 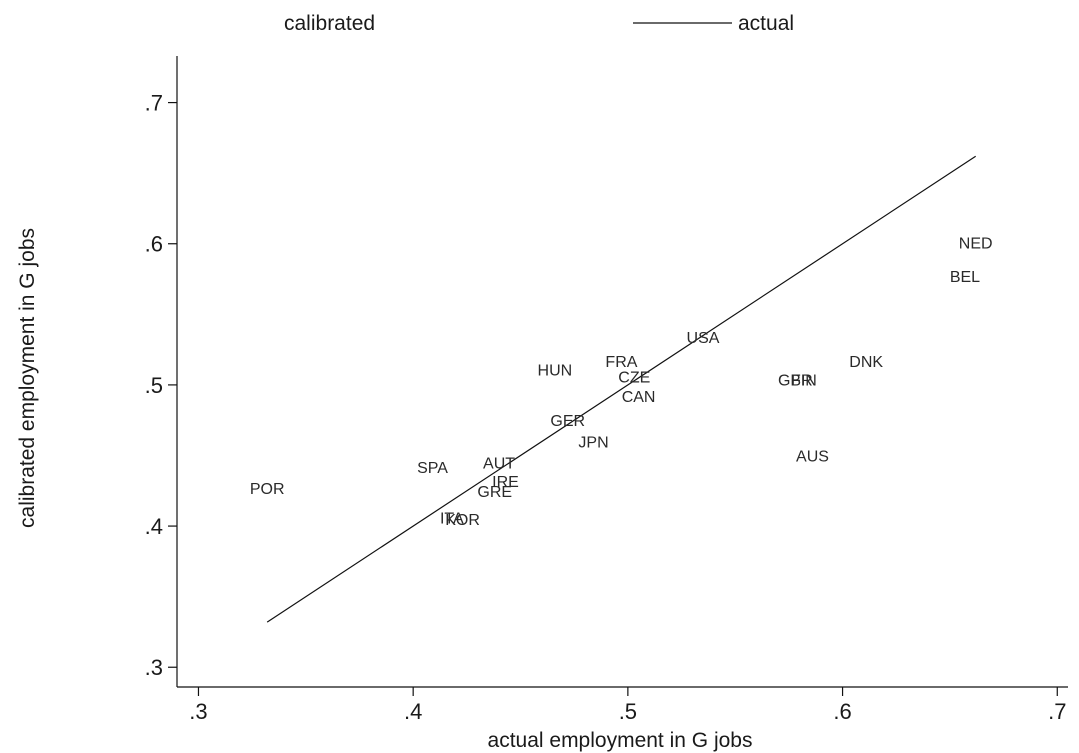 I want to click on point-label-por: POR, so click(x=267, y=489).